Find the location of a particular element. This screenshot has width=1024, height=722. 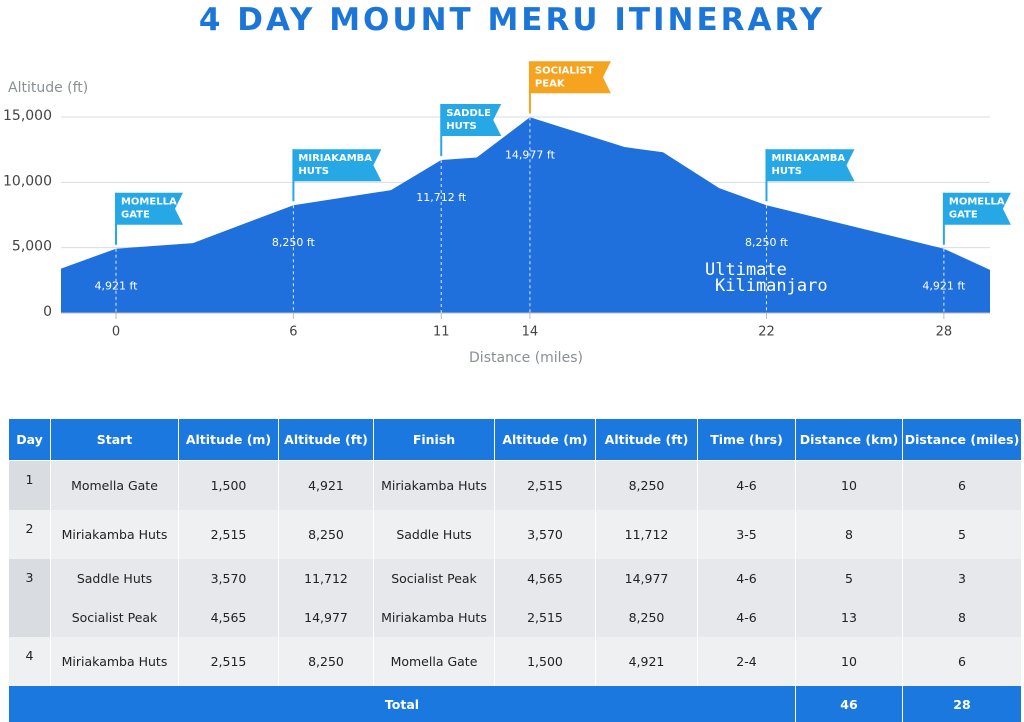

logo: Kilimanjaro is located at coordinates (771, 286).